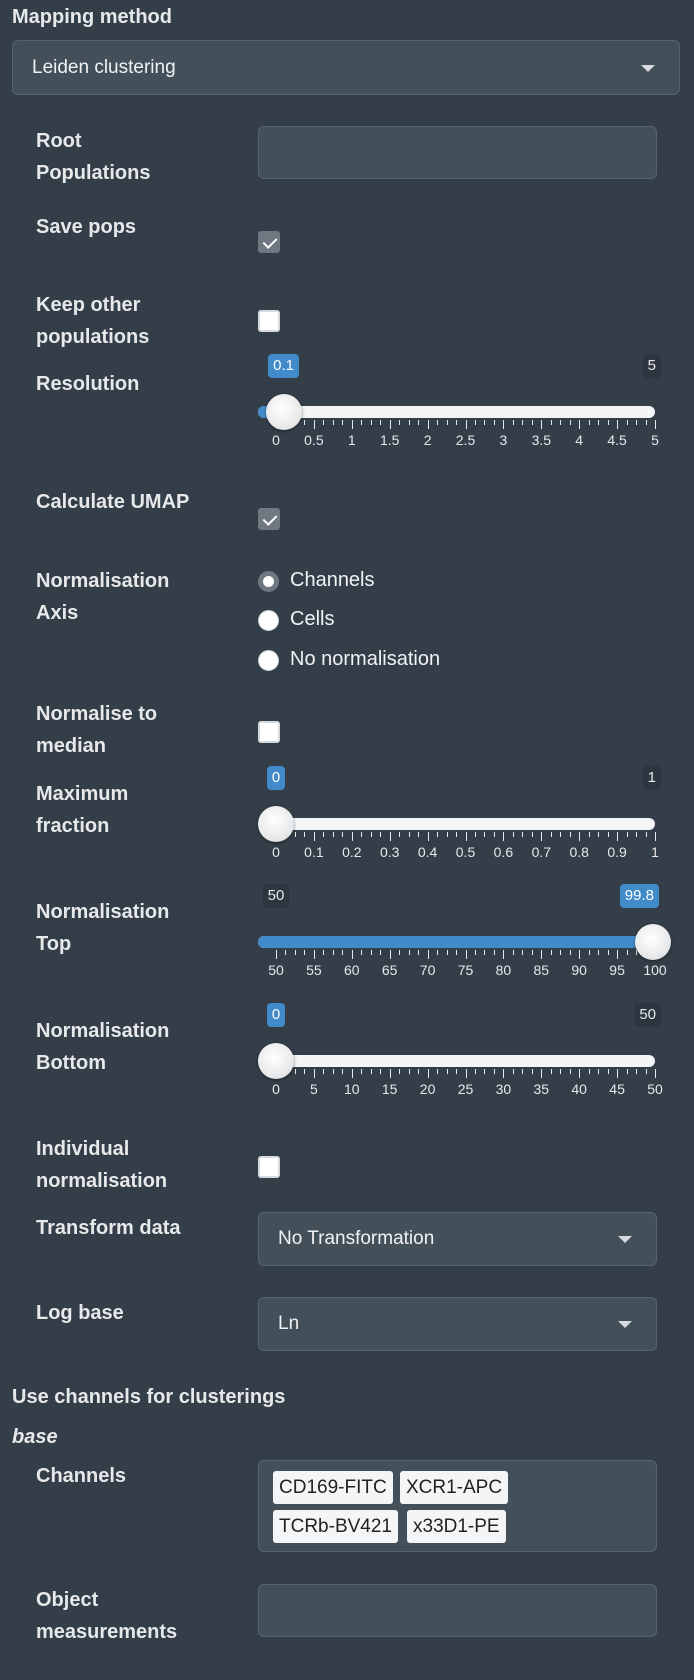 This screenshot has height=1680, width=694. What do you see at coordinates (454, 1487) in the screenshot?
I see `channel-tag: XCR1-APC` at bounding box center [454, 1487].